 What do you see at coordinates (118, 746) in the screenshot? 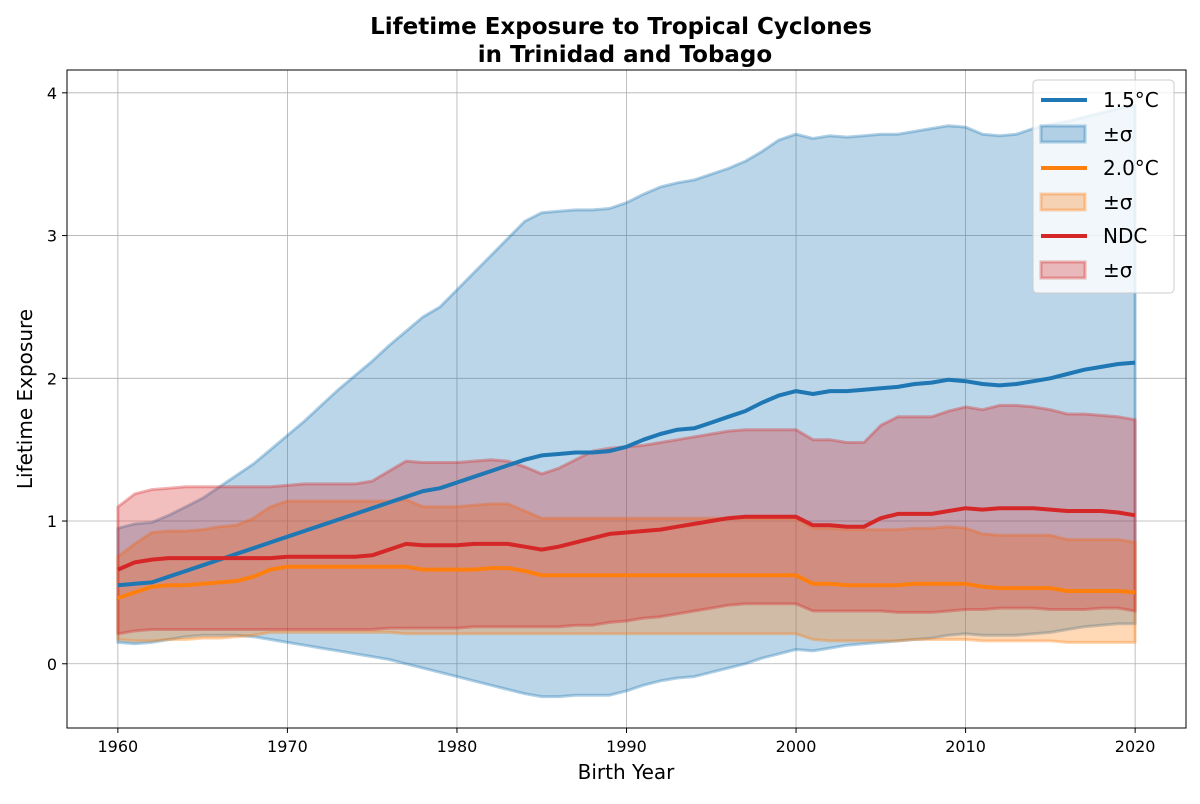
I see `x-tick-label: 1960` at bounding box center [118, 746].